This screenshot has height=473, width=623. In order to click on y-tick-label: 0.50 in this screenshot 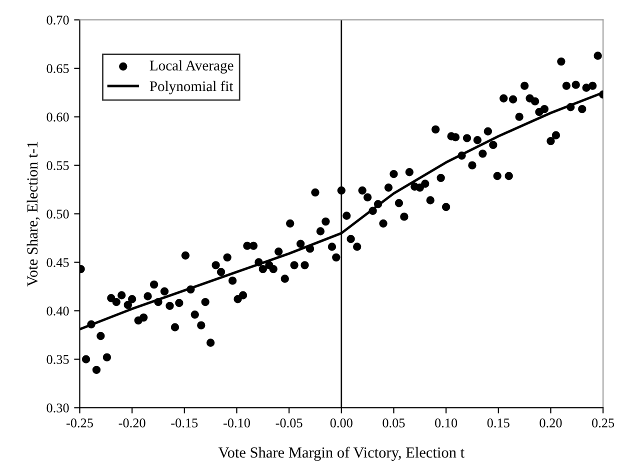, I will do `click(57, 214)`.